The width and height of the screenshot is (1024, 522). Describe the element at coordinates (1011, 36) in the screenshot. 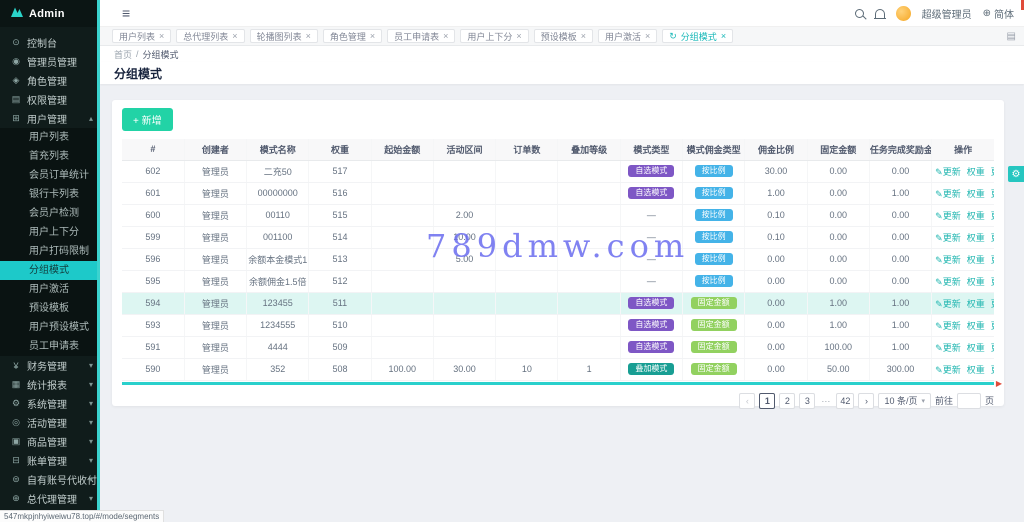

I see `tab-list-icon: ▤` at that location.